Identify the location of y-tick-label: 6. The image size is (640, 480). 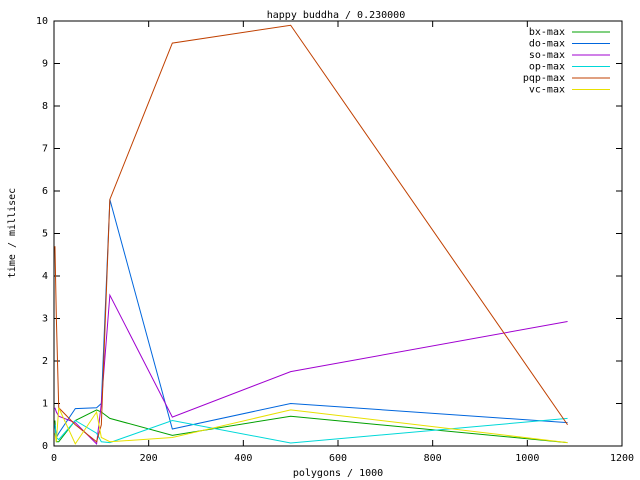
(45, 191).